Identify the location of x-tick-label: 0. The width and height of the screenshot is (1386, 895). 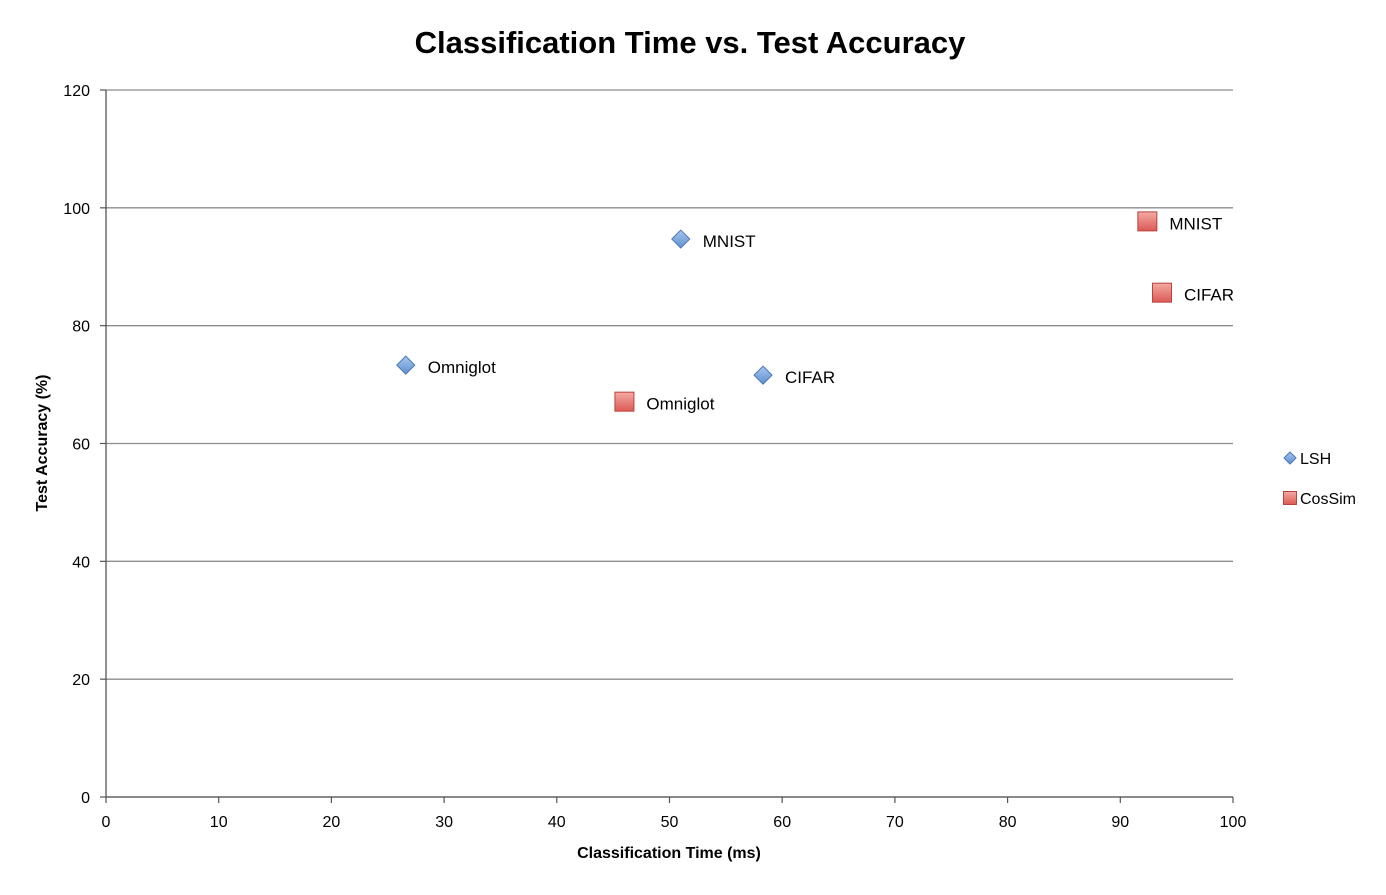
(106, 822).